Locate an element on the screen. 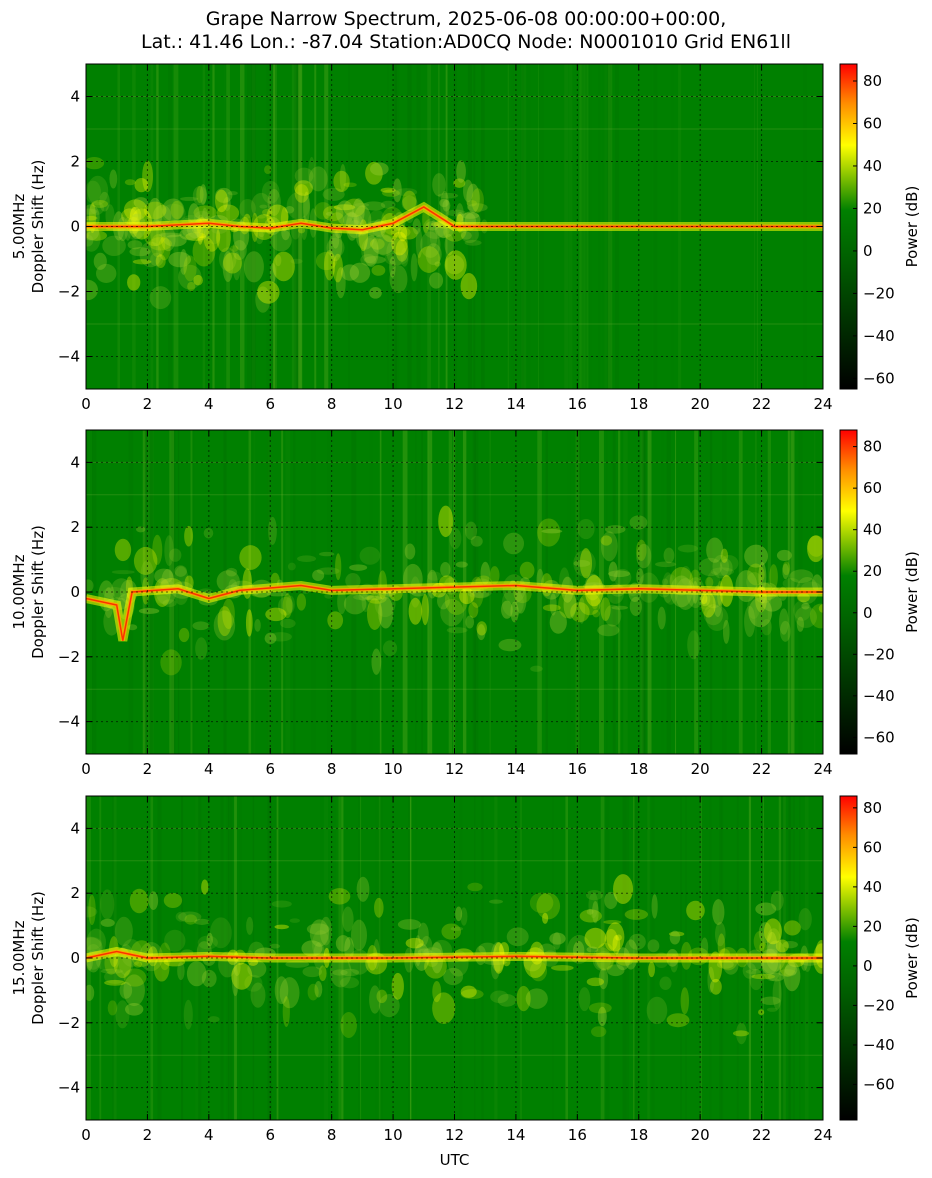  x-axis-label: UTC is located at coordinates (455, 1160).